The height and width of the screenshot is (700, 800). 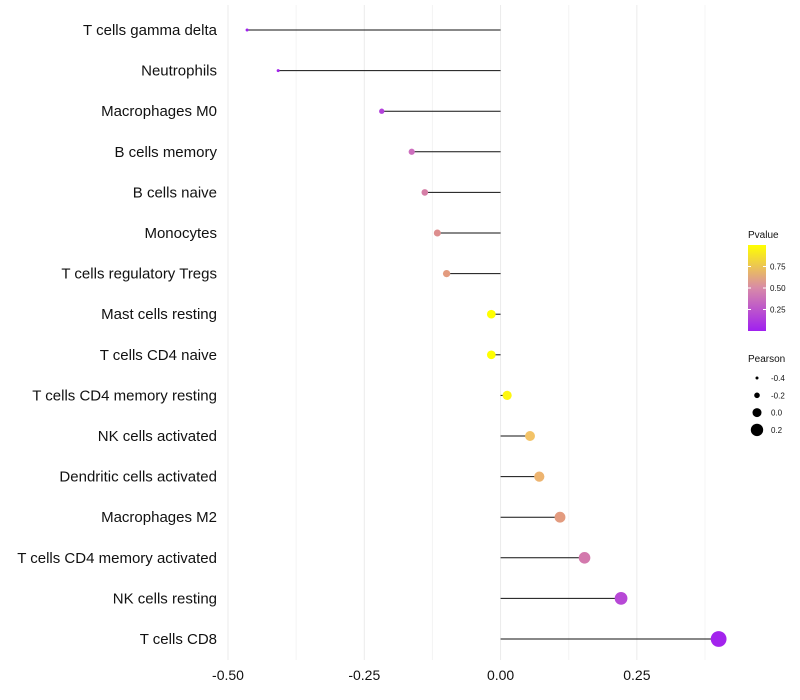 What do you see at coordinates (431, 675) in the screenshot?
I see `x-axis-ticks: -0.50 -0.25 0.00 0.25` at bounding box center [431, 675].